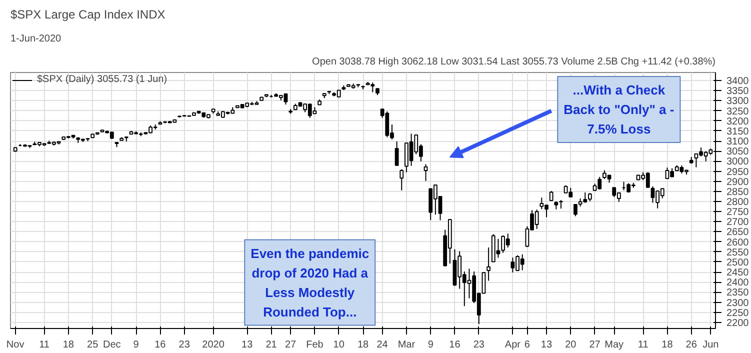  Describe the element at coordinates (738, 313) in the screenshot. I see `y-tick-label: 2250` at that location.